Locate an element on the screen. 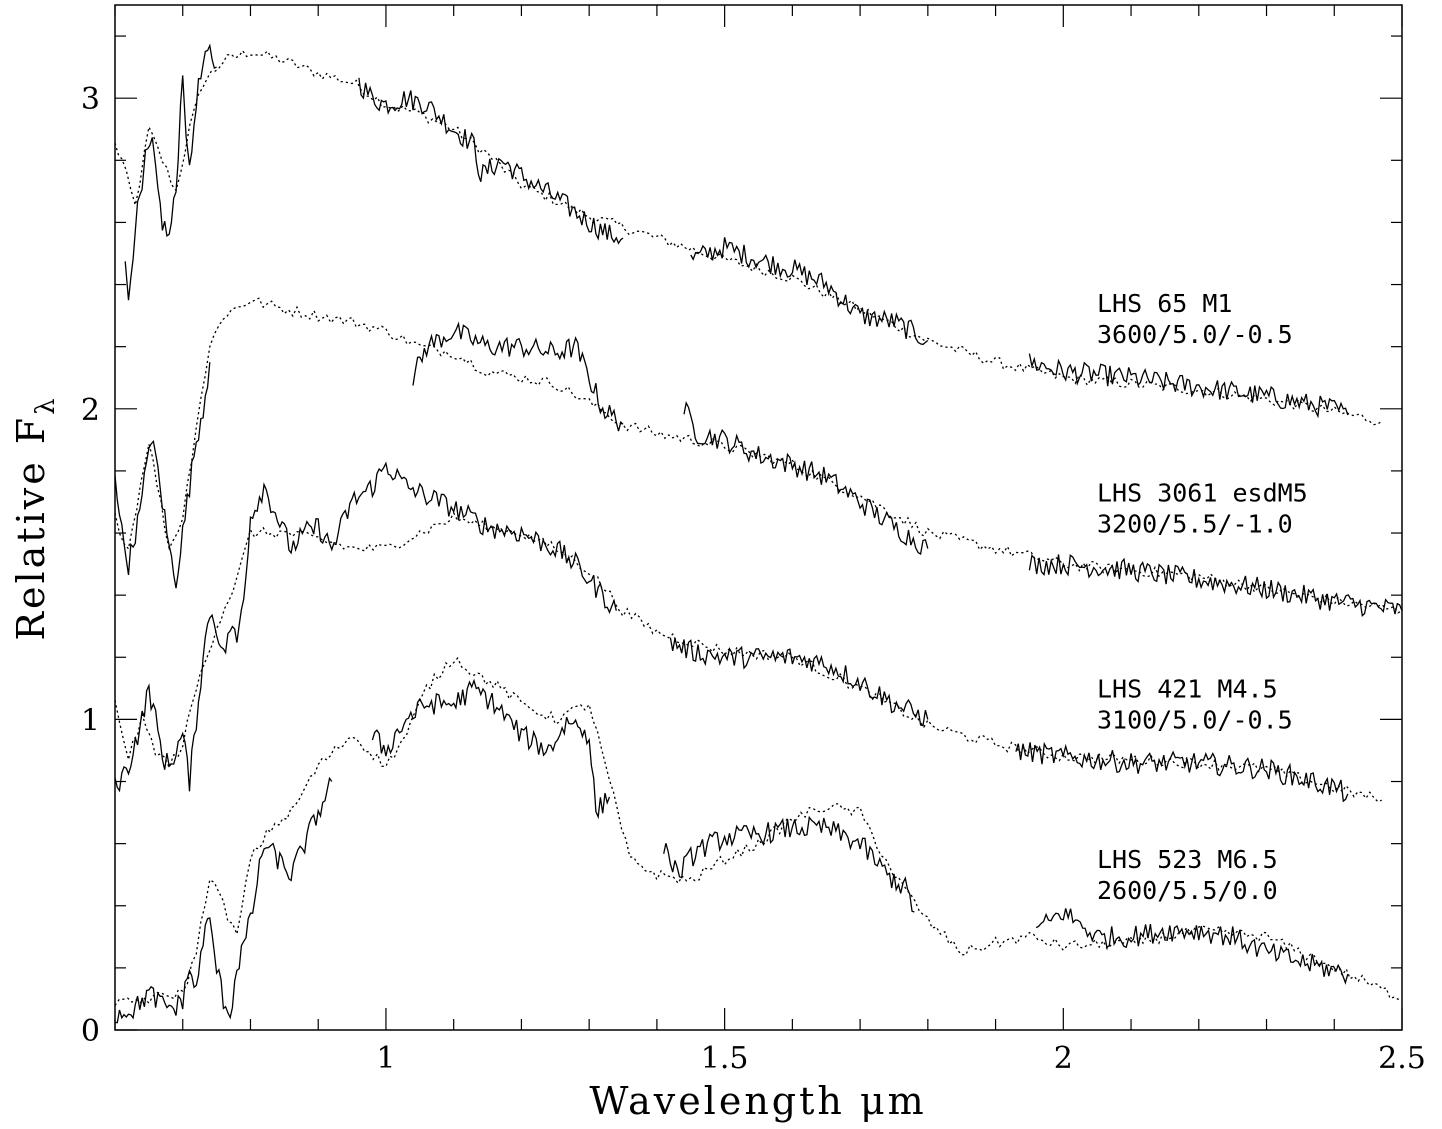  y-axis-label: Relative Fλ is located at coordinates (35, 517).